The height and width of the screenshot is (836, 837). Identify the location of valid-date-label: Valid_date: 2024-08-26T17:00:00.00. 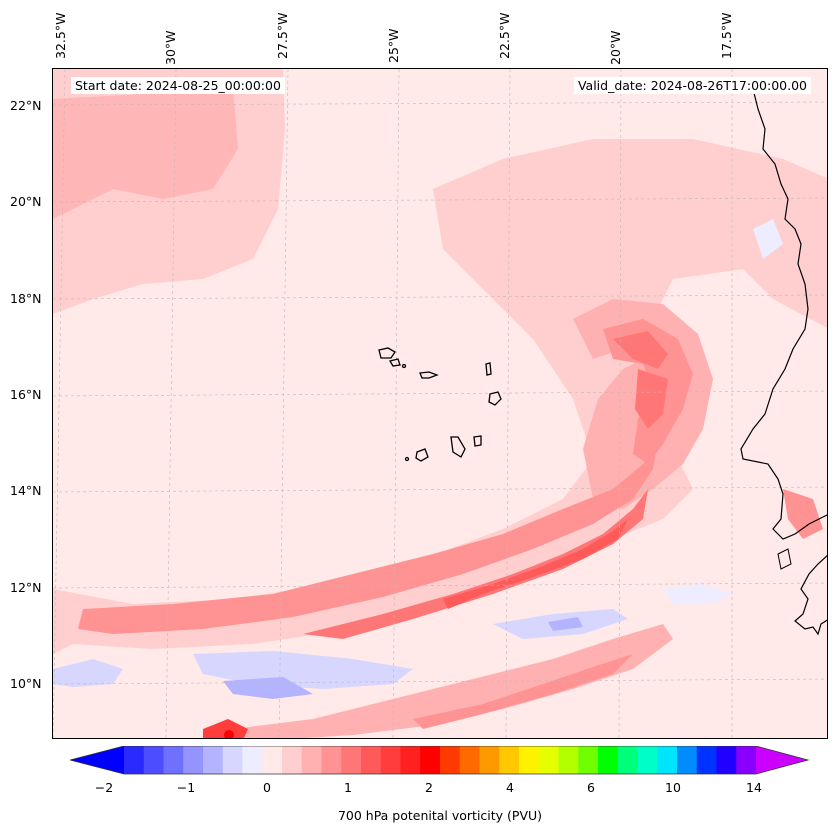
(692, 85).